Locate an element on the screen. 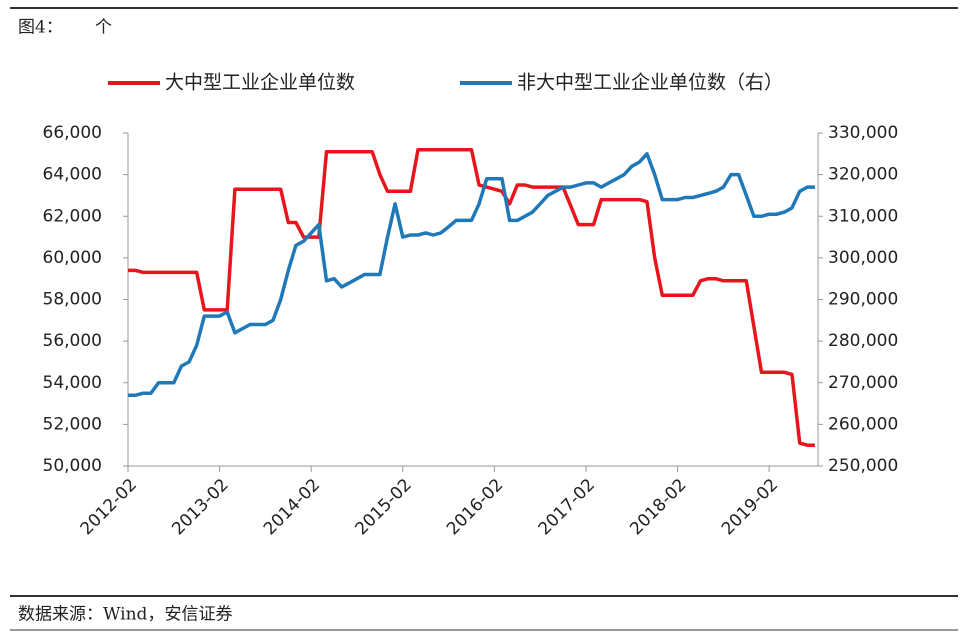  x-tick-label: 2016-02 is located at coordinates (475, 507).